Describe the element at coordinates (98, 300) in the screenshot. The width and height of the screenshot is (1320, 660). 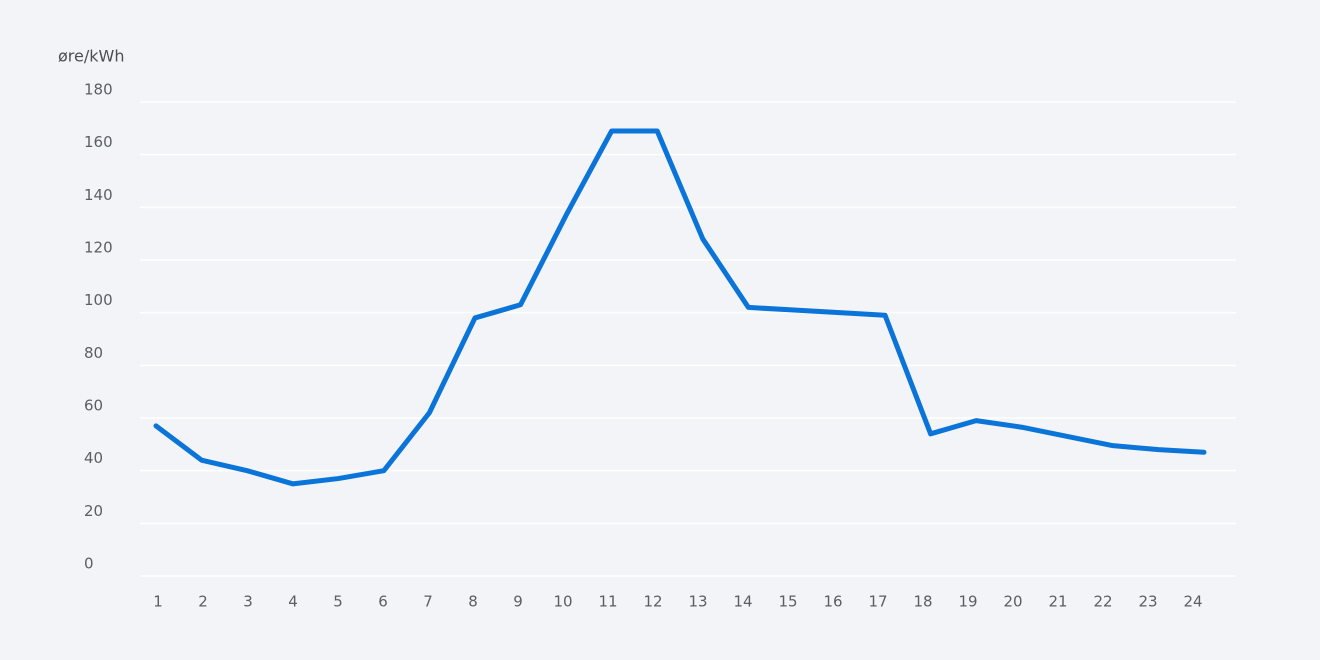
I see `y-tick-label: 100` at that location.